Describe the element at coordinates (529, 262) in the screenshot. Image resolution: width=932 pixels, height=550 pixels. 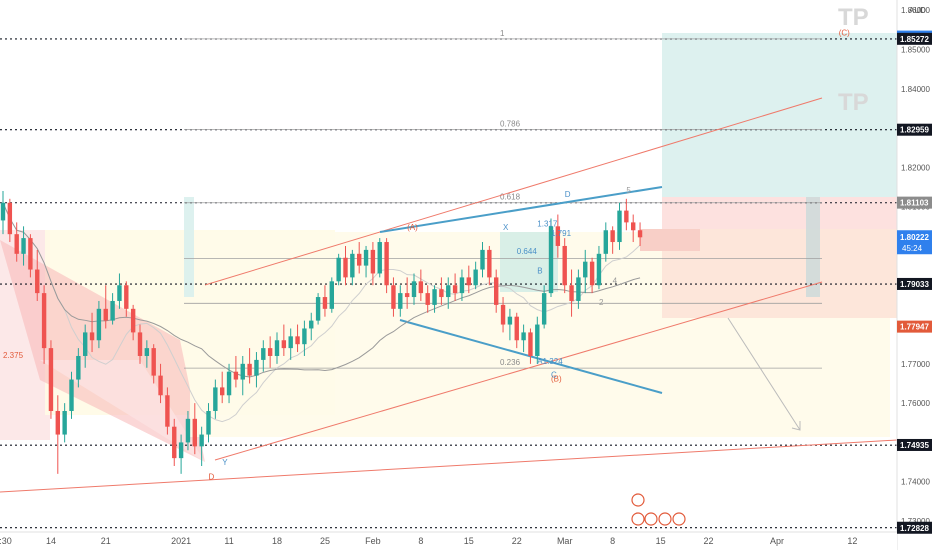
I see `harmonic-zone-blue` at that location.